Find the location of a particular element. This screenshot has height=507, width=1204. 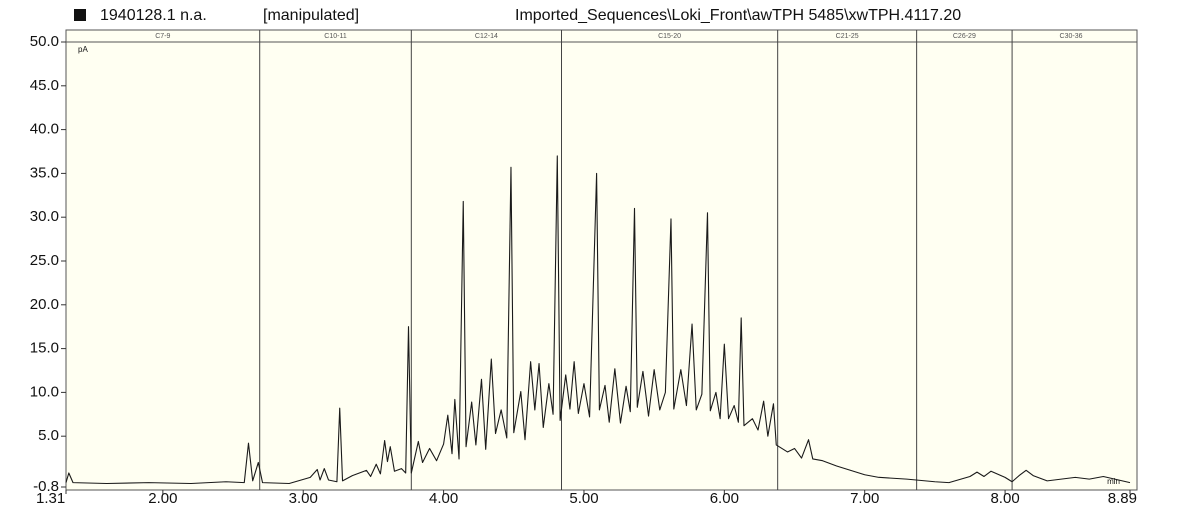

region-label: C30-36 is located at coordinates (1071, 36).